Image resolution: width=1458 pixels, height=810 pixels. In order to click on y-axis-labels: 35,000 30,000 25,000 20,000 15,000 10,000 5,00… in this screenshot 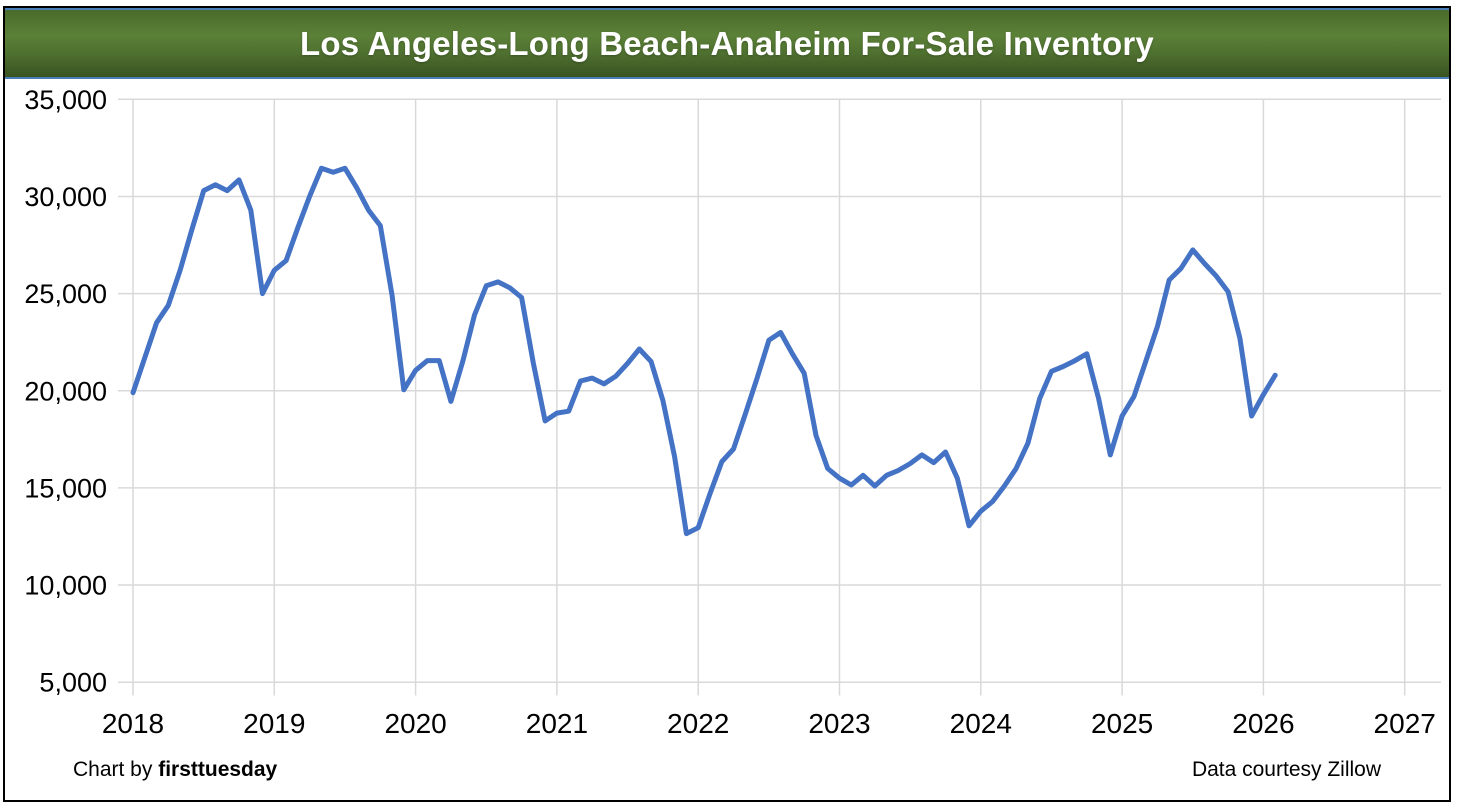, I will do `click(65, 391)`.